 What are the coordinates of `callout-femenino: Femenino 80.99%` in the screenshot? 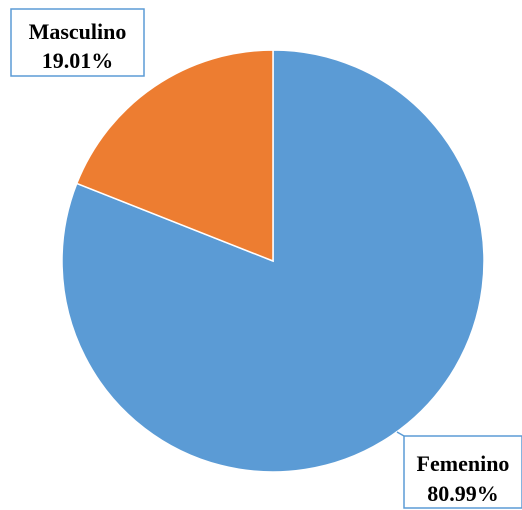 It's located at (459, 470).